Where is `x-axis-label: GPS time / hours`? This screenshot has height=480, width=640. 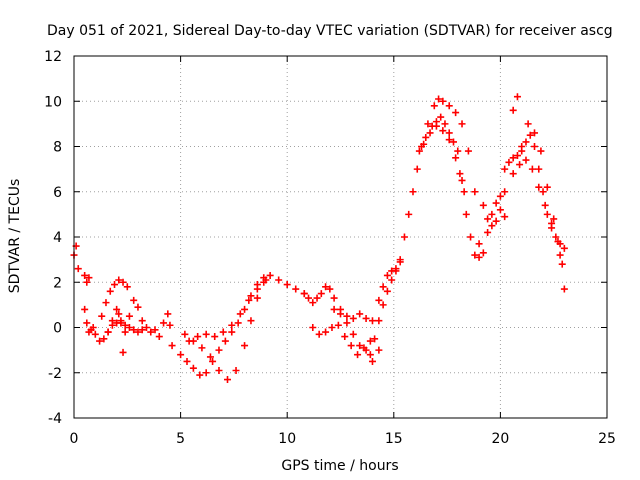
x-axis-label: GPS time / hours is located at coordinates (339, 466).